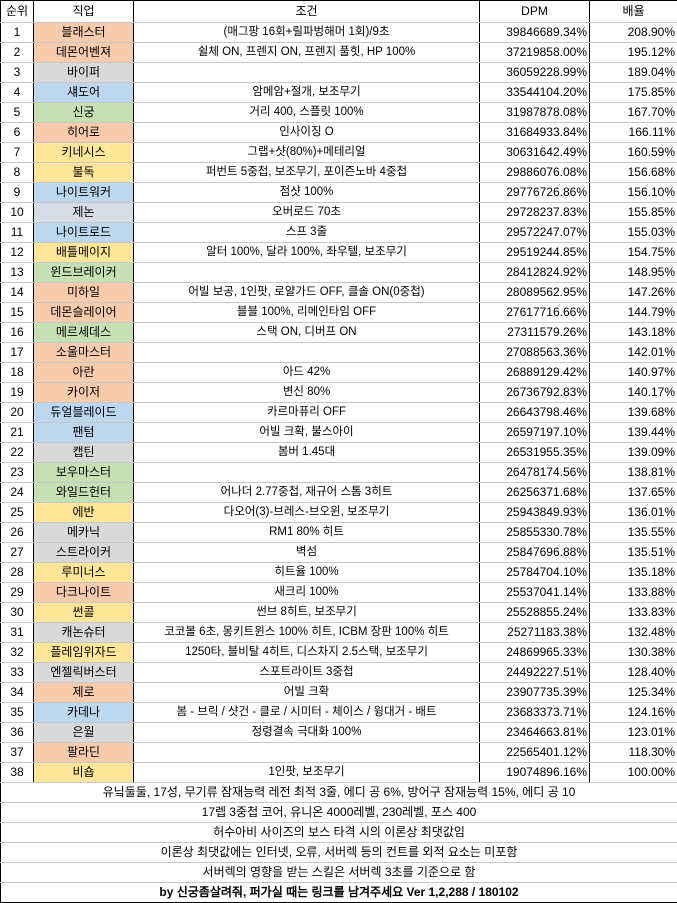  What do you see at coordinates (338, 832) in the screenshot?
I see `footer-note: 허수아비 사이즈의 보스 타격 시의 이론상 최댓값임` at bounding box center [338, 832].